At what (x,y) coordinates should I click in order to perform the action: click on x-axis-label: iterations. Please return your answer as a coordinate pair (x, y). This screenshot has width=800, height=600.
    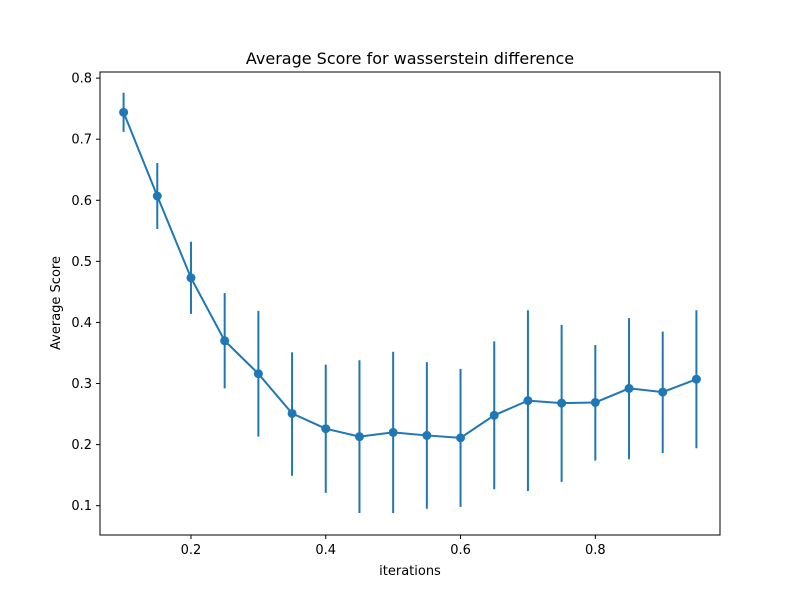
    Looking at the image, I should click on (410, 571).